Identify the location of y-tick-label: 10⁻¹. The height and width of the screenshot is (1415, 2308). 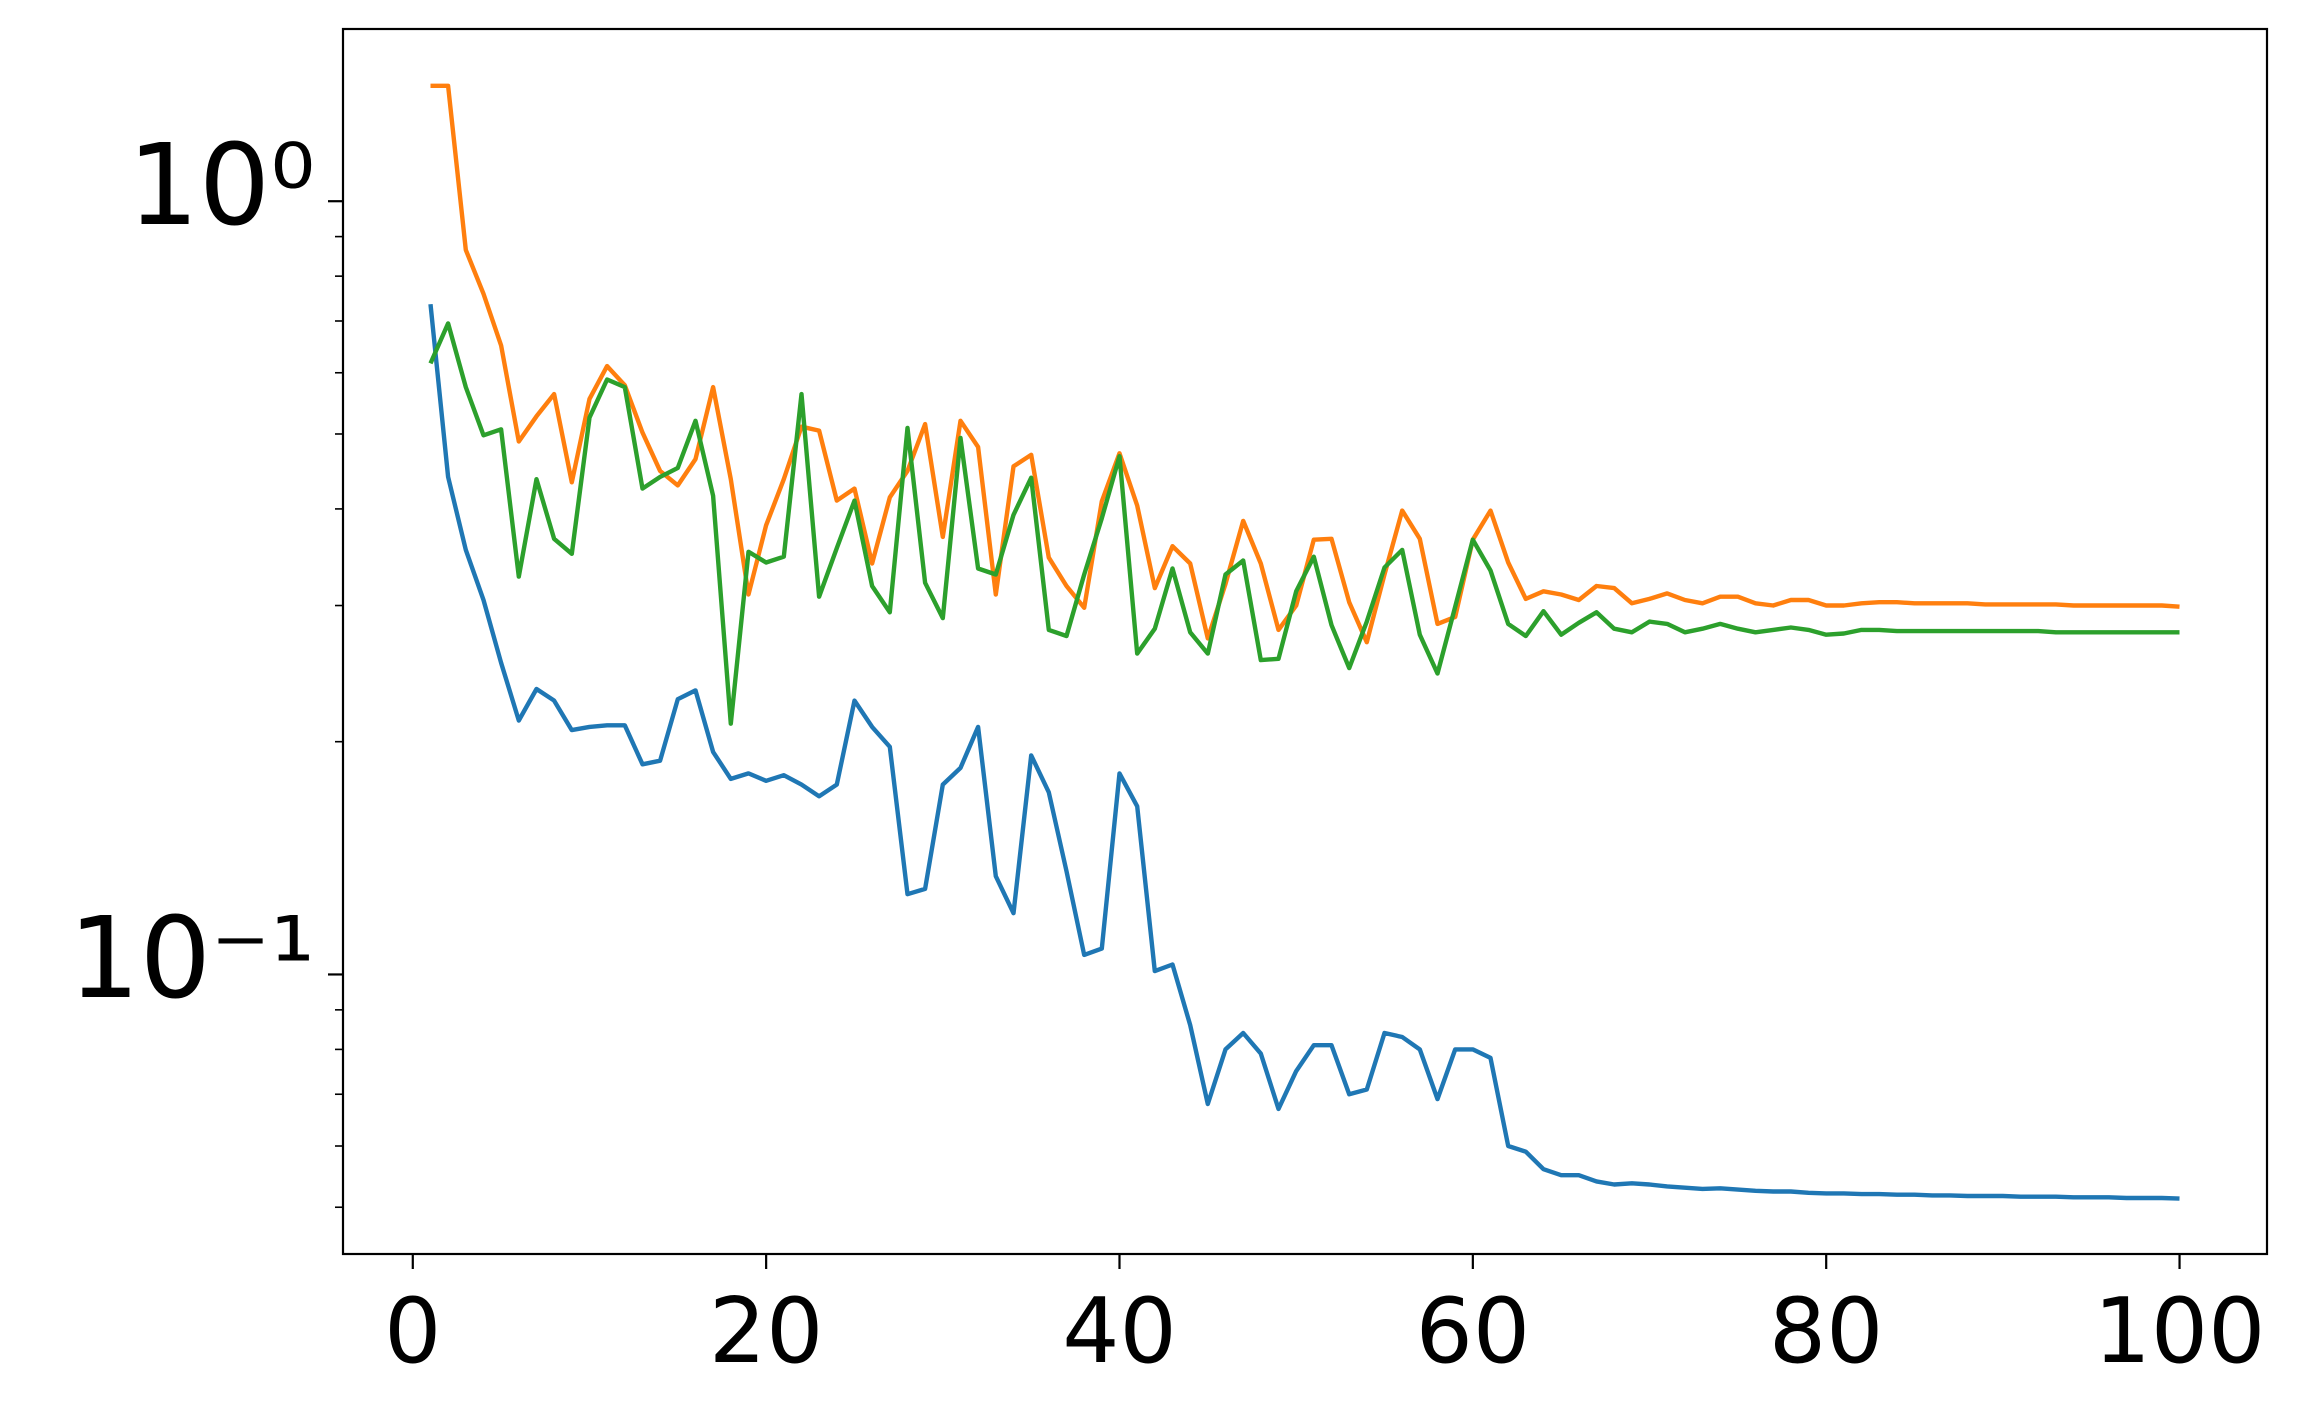
(191, 959).